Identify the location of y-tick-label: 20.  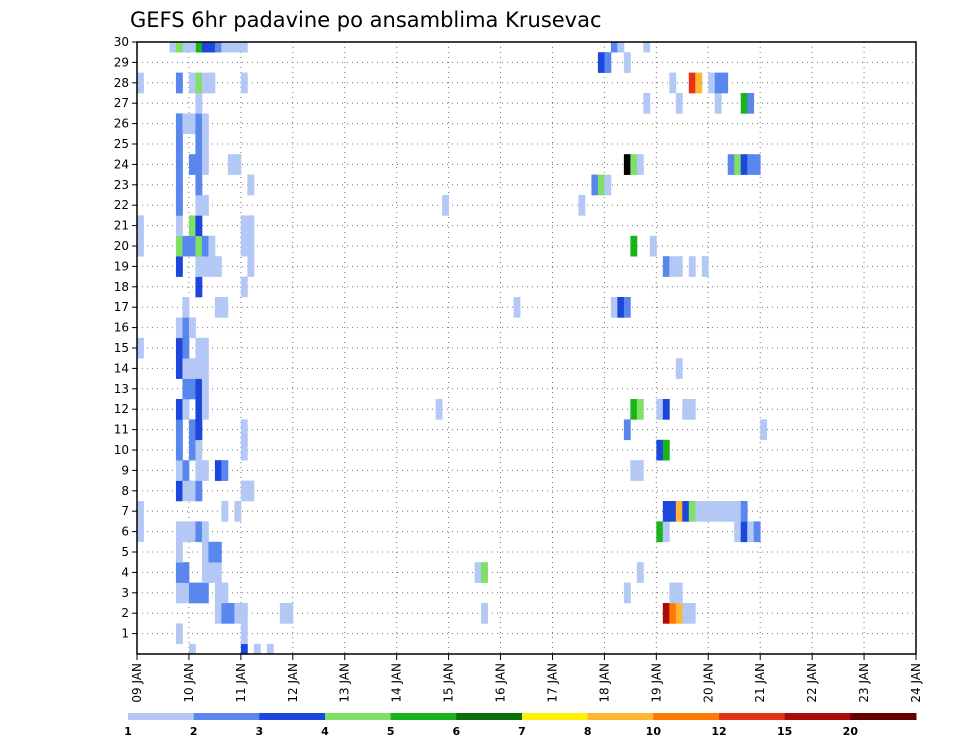
(121, 246).